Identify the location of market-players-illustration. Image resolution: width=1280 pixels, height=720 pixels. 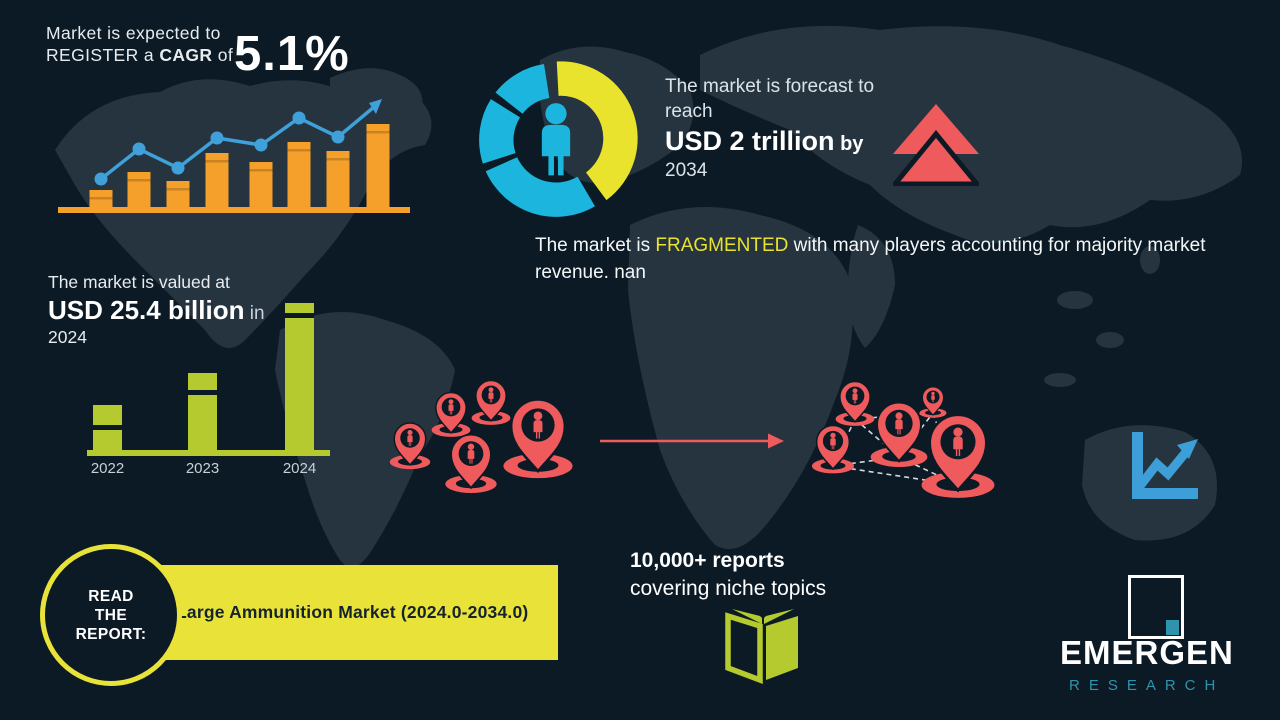
(692, 440).